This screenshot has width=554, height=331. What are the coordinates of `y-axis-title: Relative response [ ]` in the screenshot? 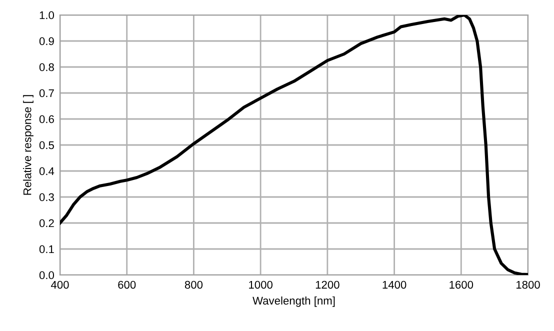 It's located at (28, 145).